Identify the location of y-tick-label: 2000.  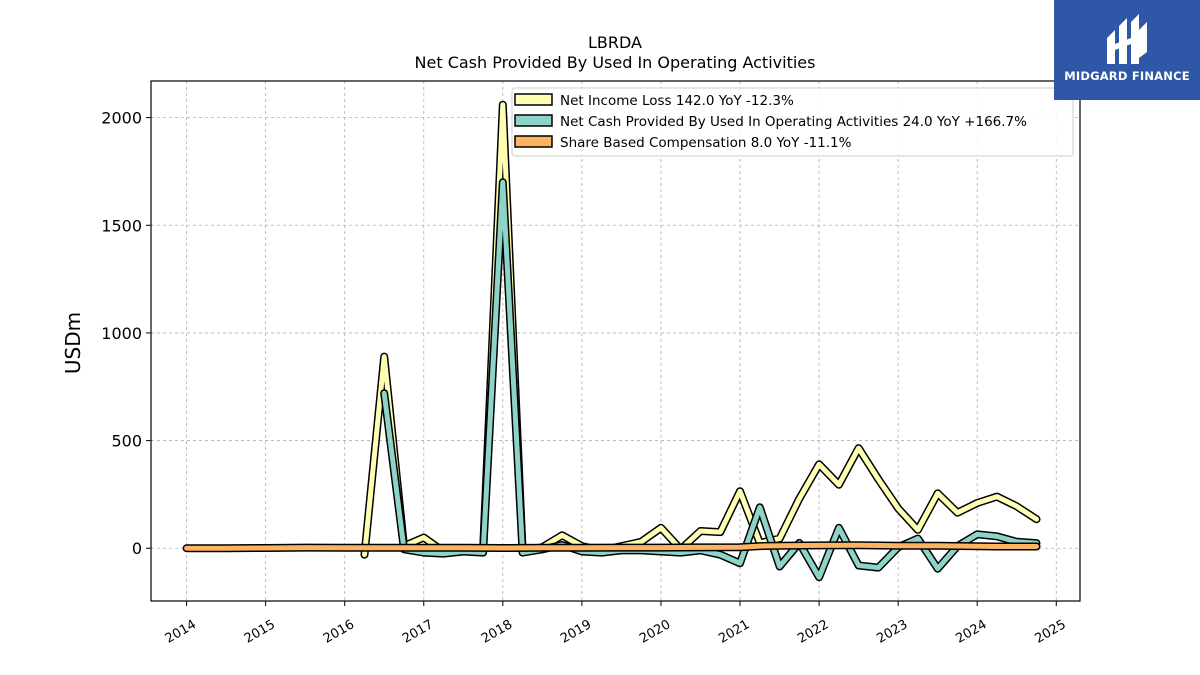
(121, 118).